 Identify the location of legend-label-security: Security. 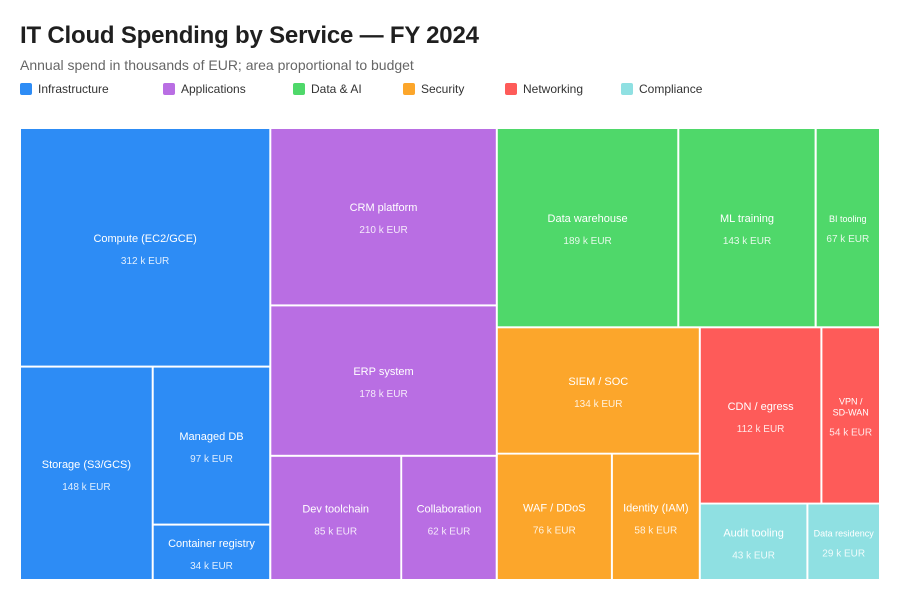
(443, 89).